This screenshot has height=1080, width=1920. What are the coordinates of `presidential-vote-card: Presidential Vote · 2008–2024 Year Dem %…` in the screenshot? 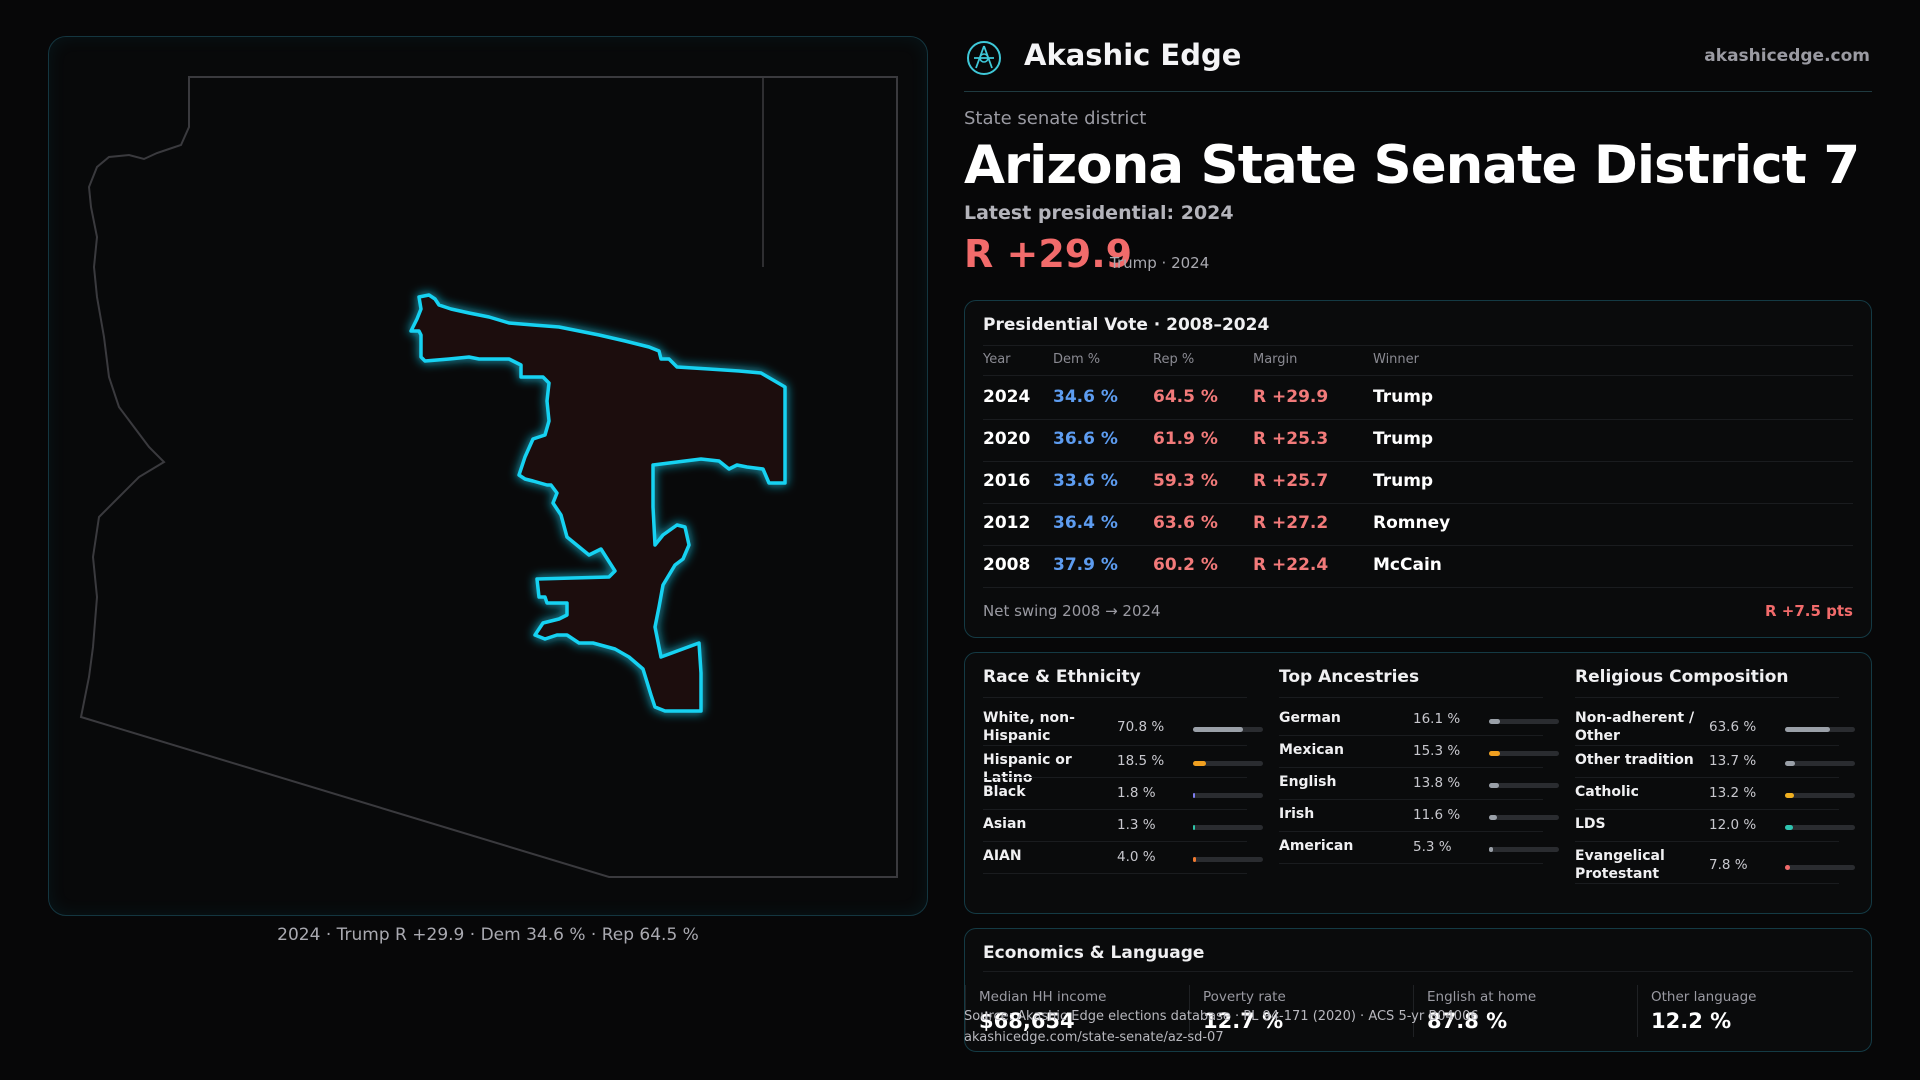 It's located at (1418, 469).